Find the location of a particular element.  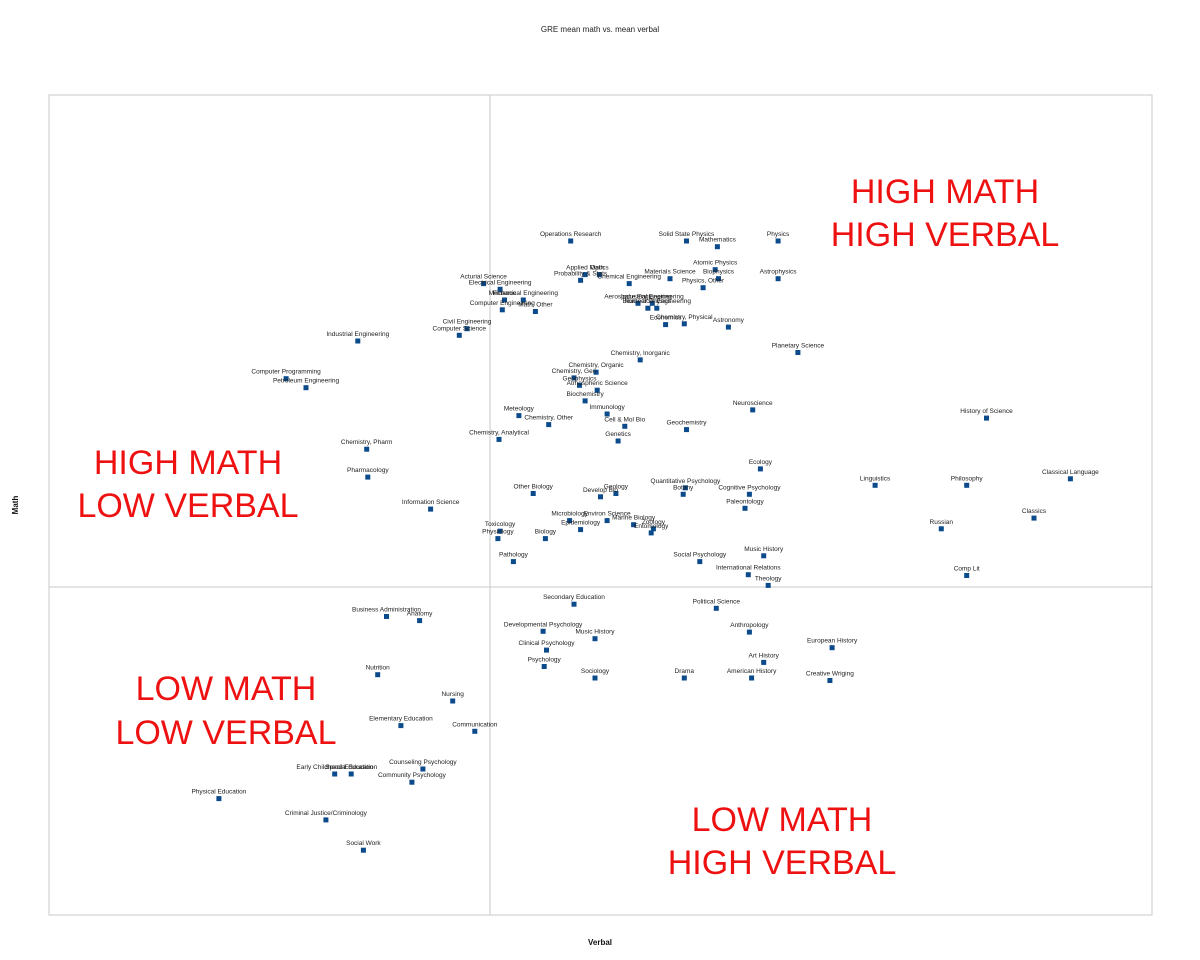

point-label: Astrophysics is located at coordinates (779, 272).